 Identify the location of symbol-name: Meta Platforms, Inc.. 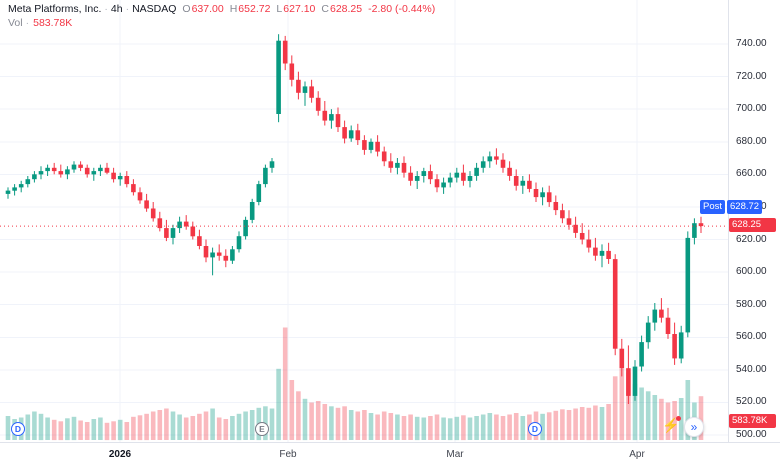
(55, 9).